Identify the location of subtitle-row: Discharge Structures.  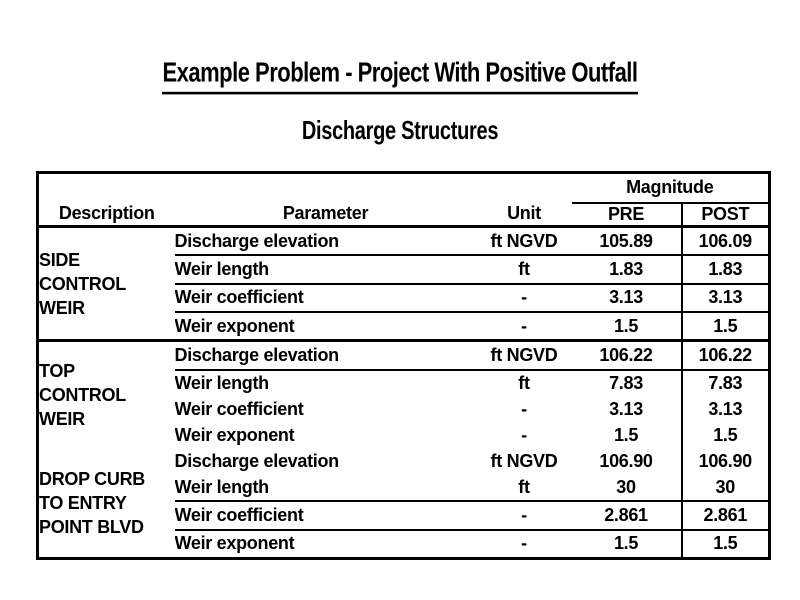
(400, 131).